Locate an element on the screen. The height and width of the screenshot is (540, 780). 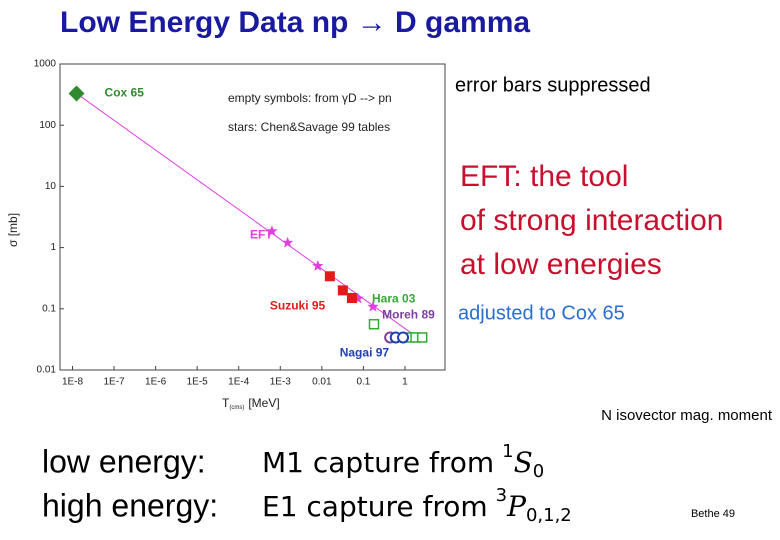
series-label: Moreh 89 is located at coordinates (408, 315).